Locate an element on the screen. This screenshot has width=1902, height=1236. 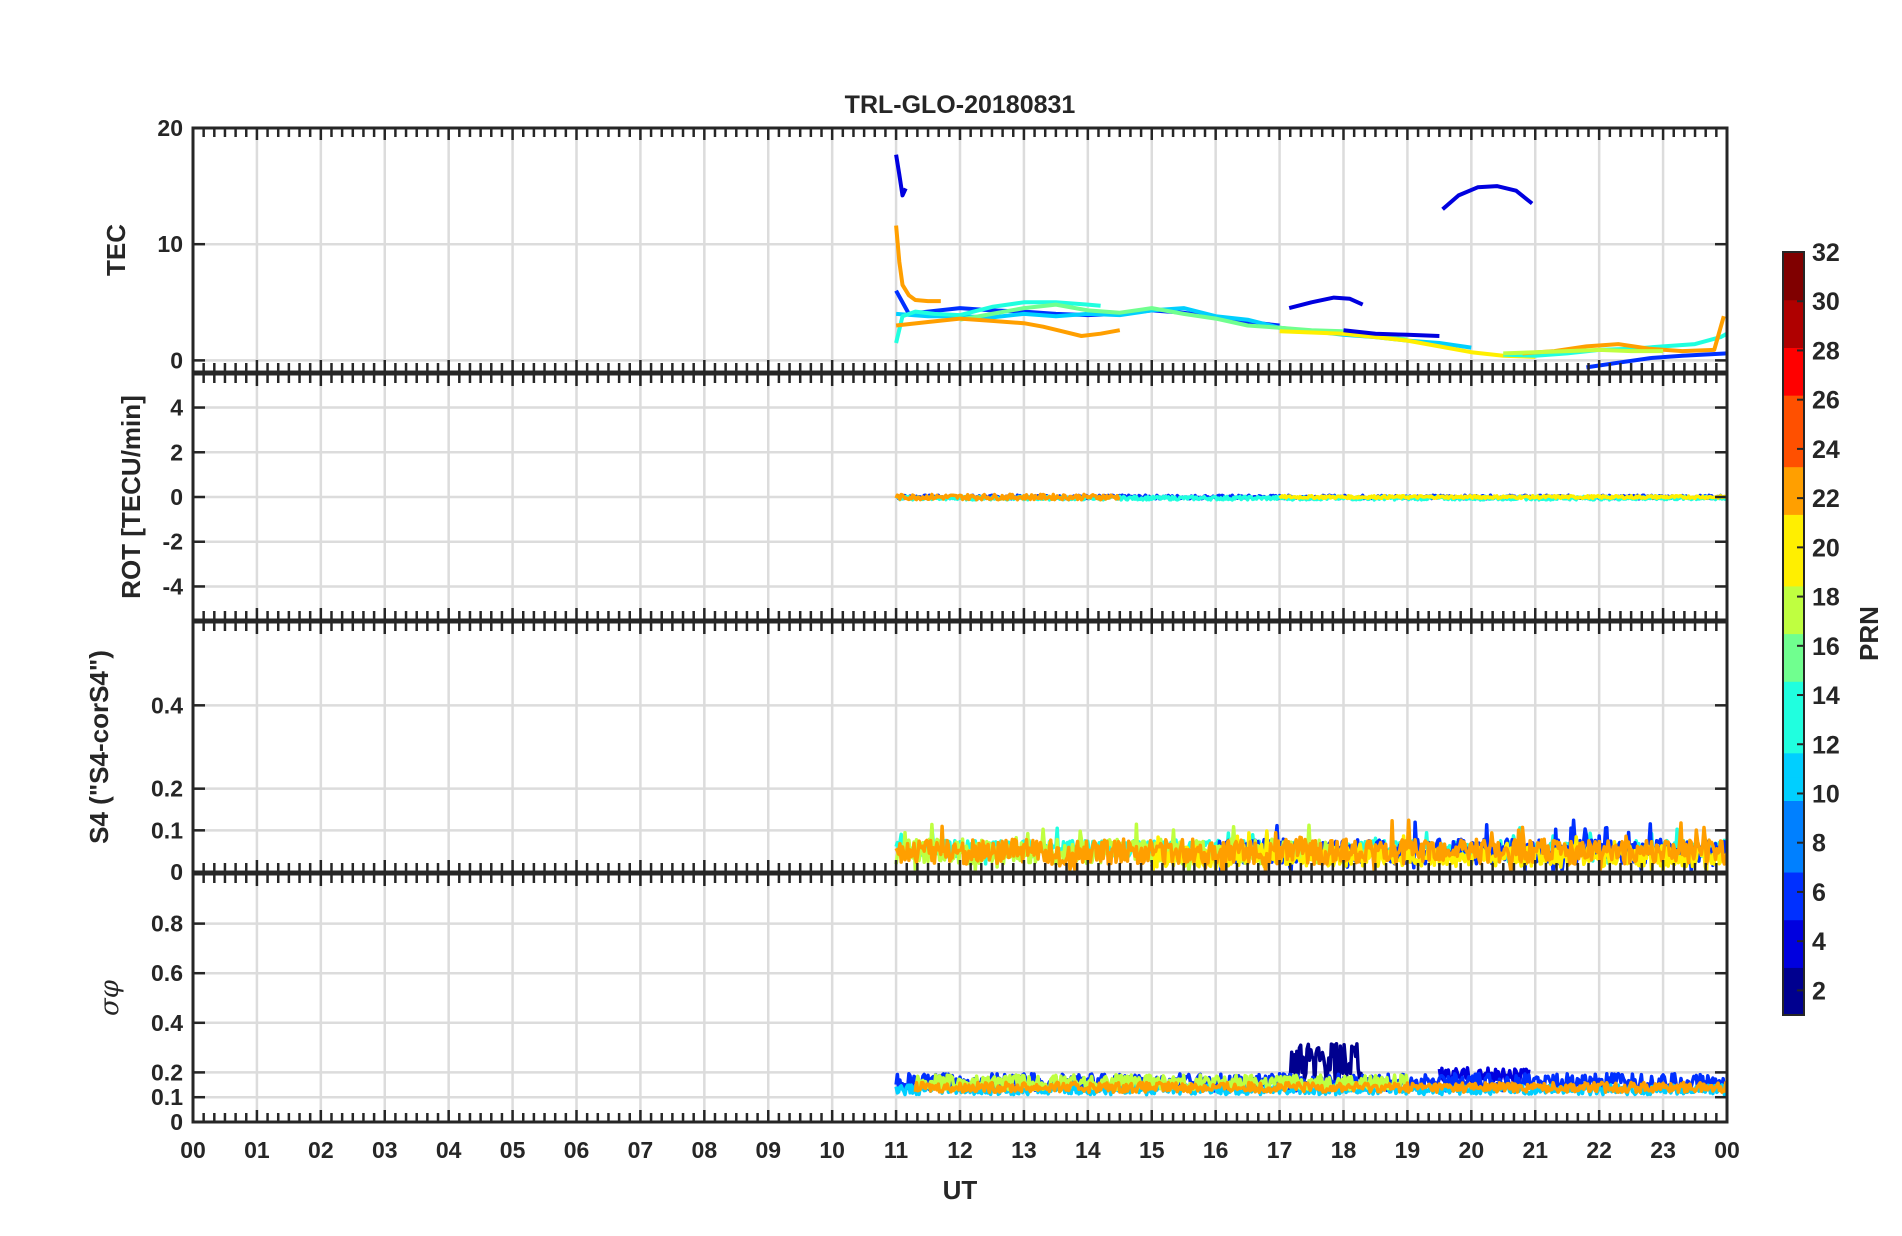
y-axis-label: σφ is located at coordinates (110, 997).